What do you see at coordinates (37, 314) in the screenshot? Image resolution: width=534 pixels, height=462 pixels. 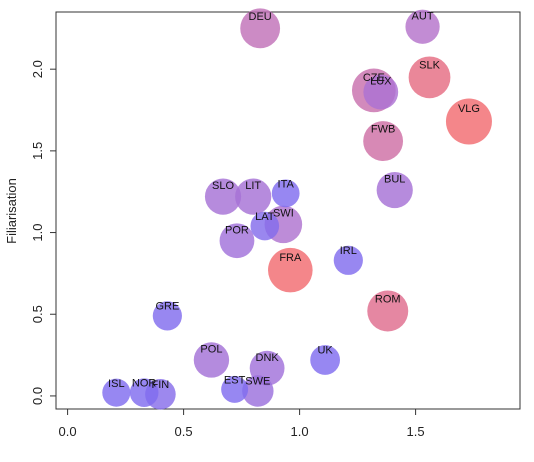 I see `y-tick-label: 0.5` at bounding box center [37, 314].